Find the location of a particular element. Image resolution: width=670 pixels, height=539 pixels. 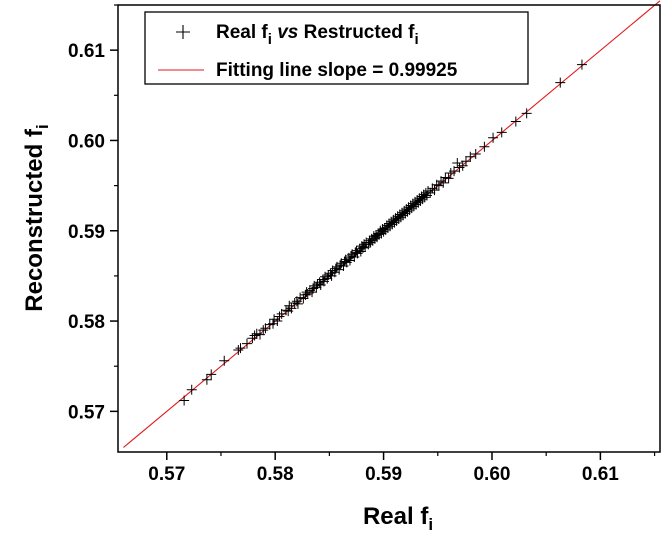

legend-text-part: Fitting line slope = 0.99925 is located at coordinates (337, 70).